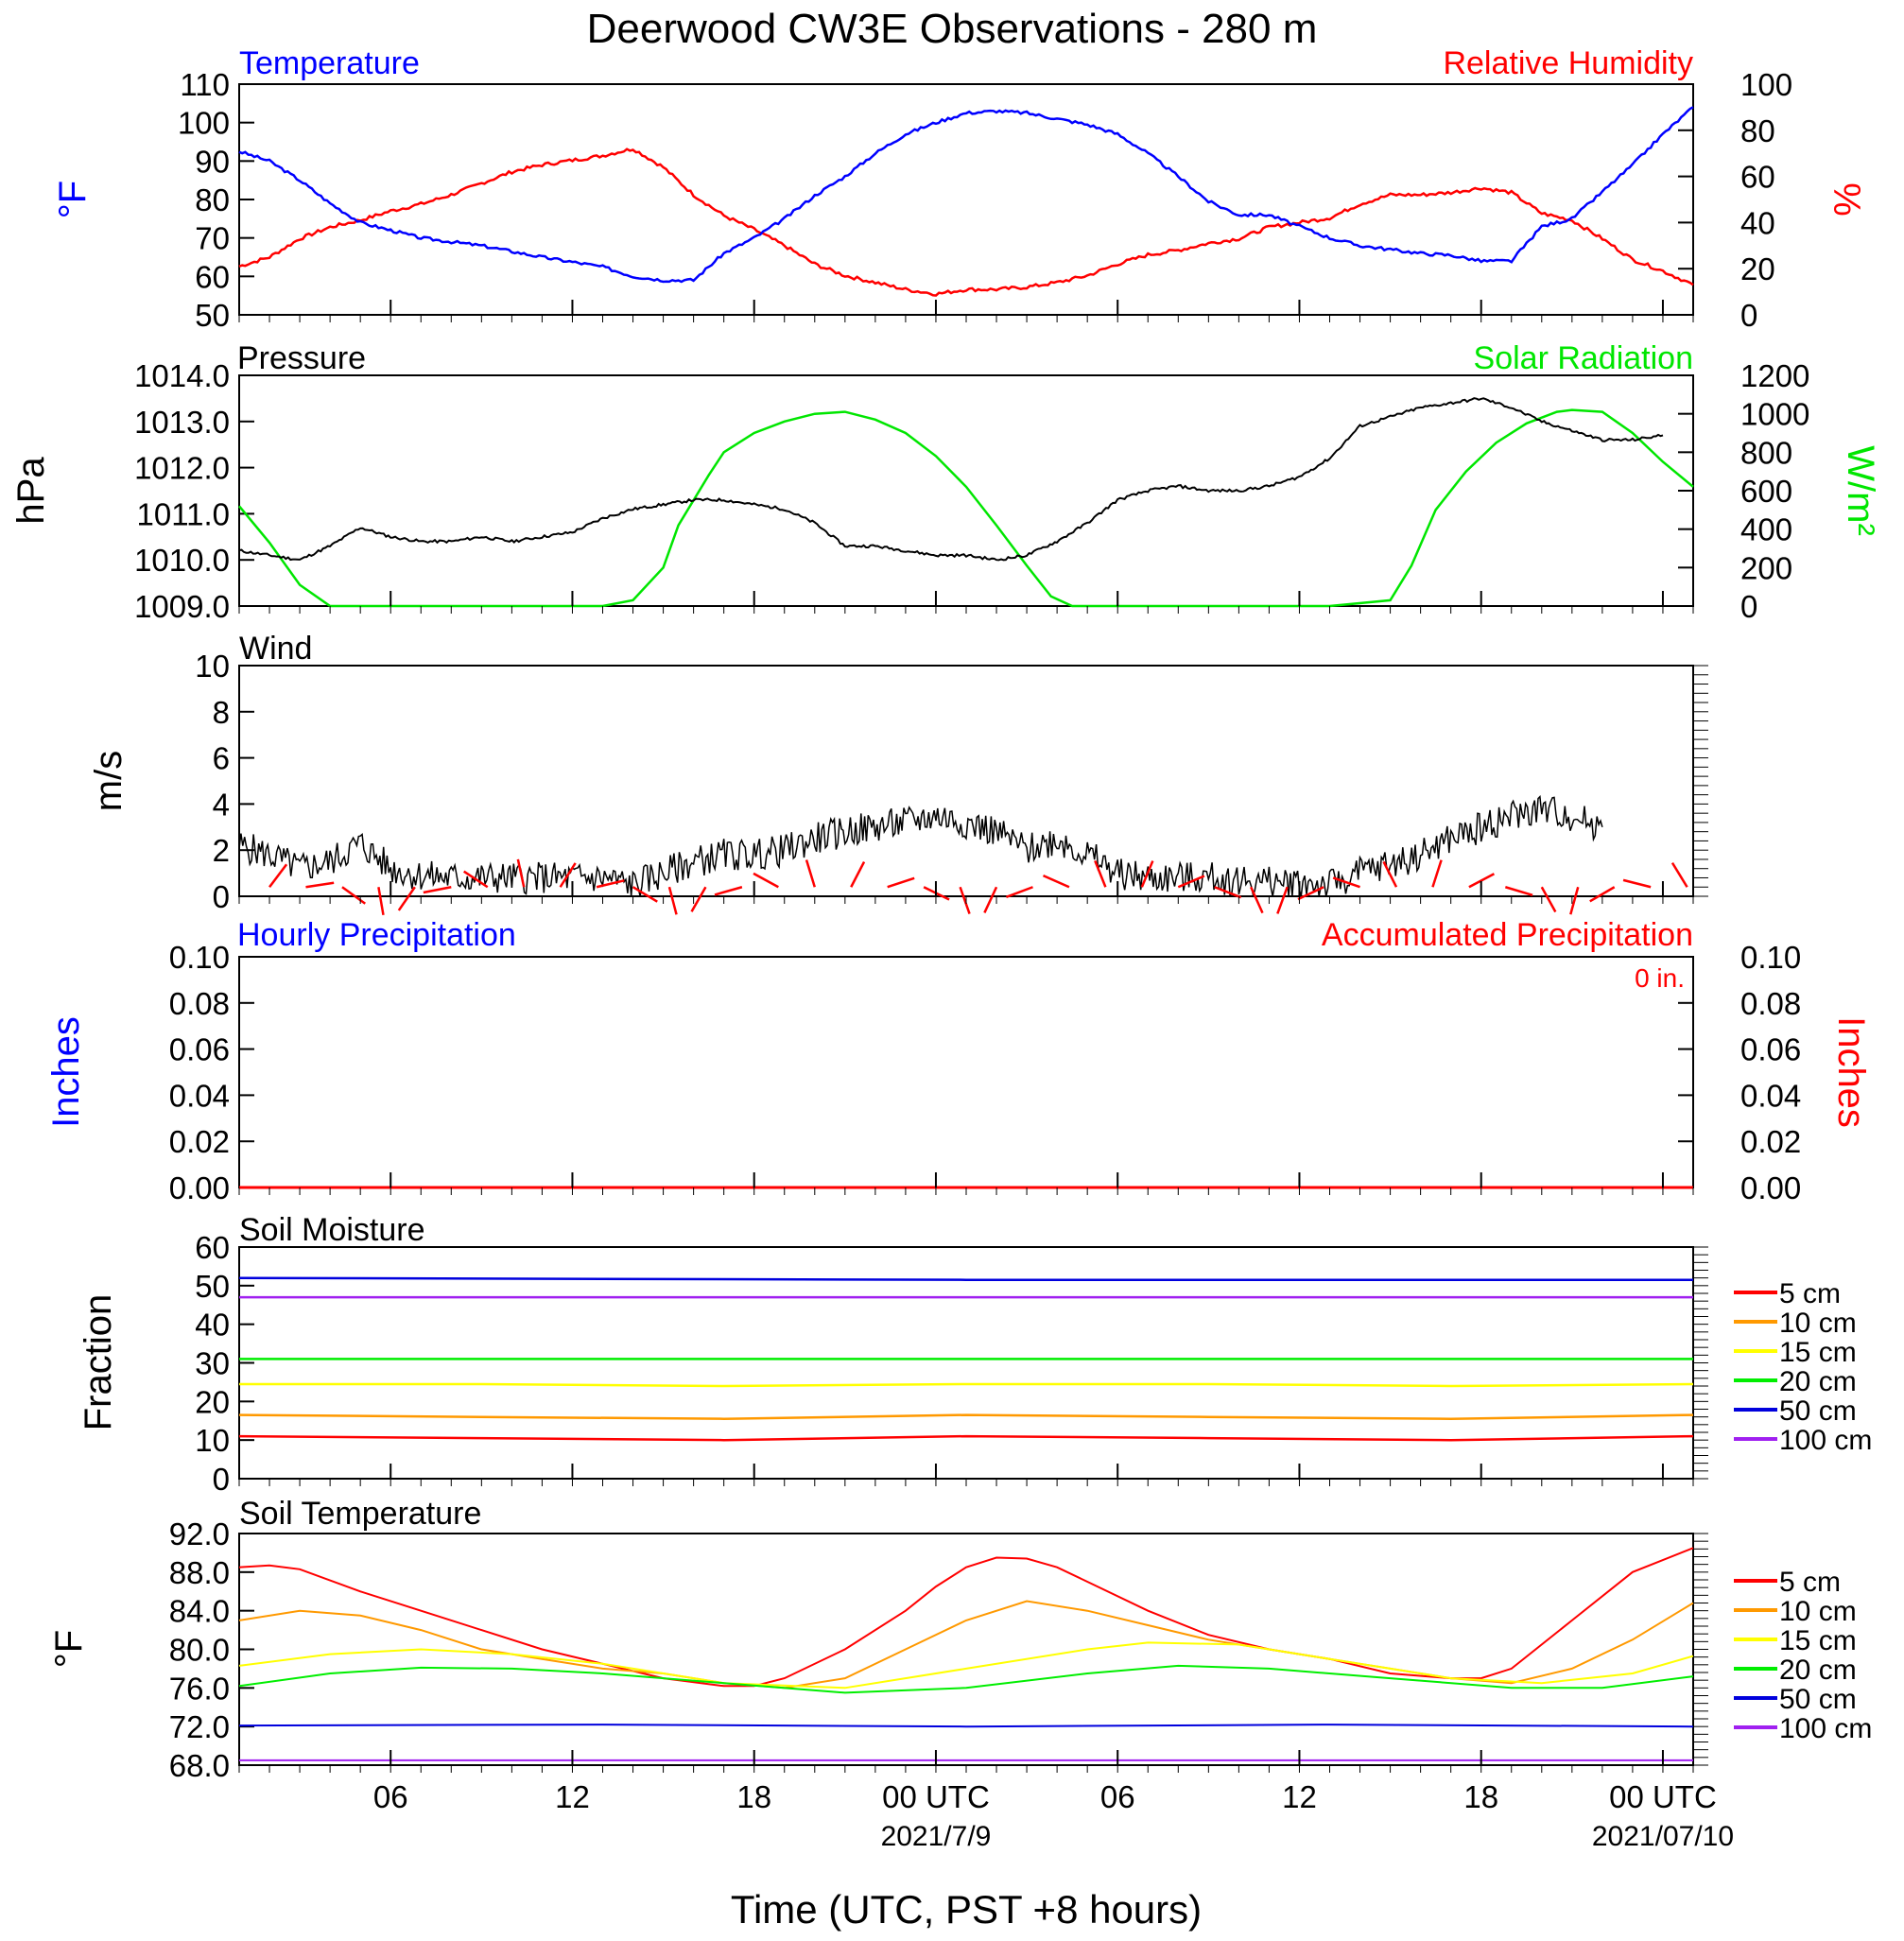  Describe the element at coordinates (222, 897) in the screenshot. I see `y-tick-label: 0` at that location.